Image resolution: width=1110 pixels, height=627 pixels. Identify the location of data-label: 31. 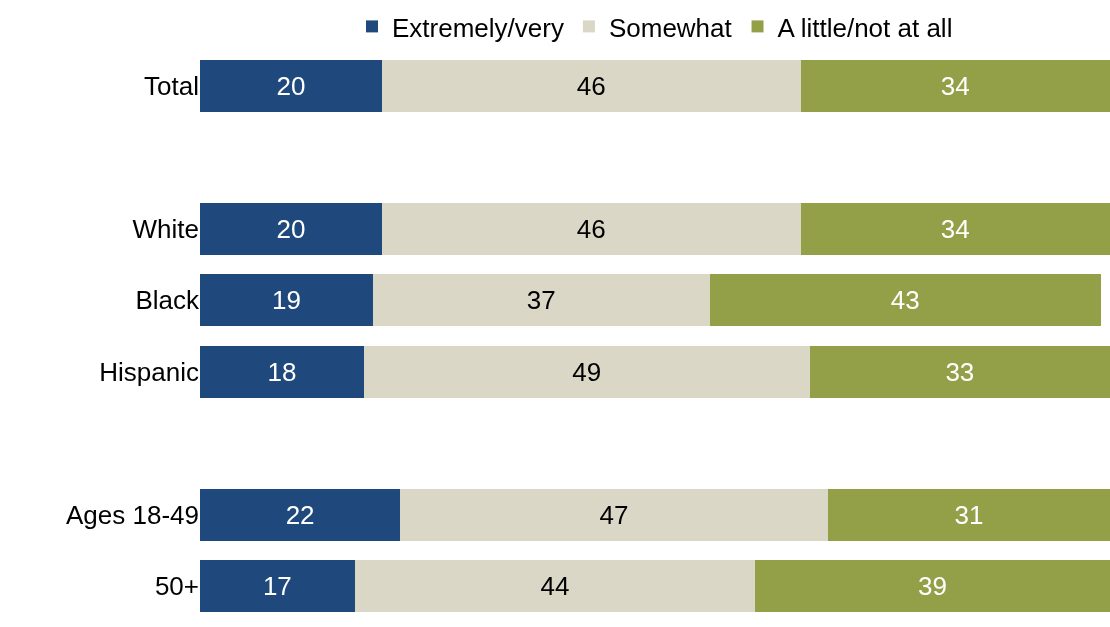
(969, 514).